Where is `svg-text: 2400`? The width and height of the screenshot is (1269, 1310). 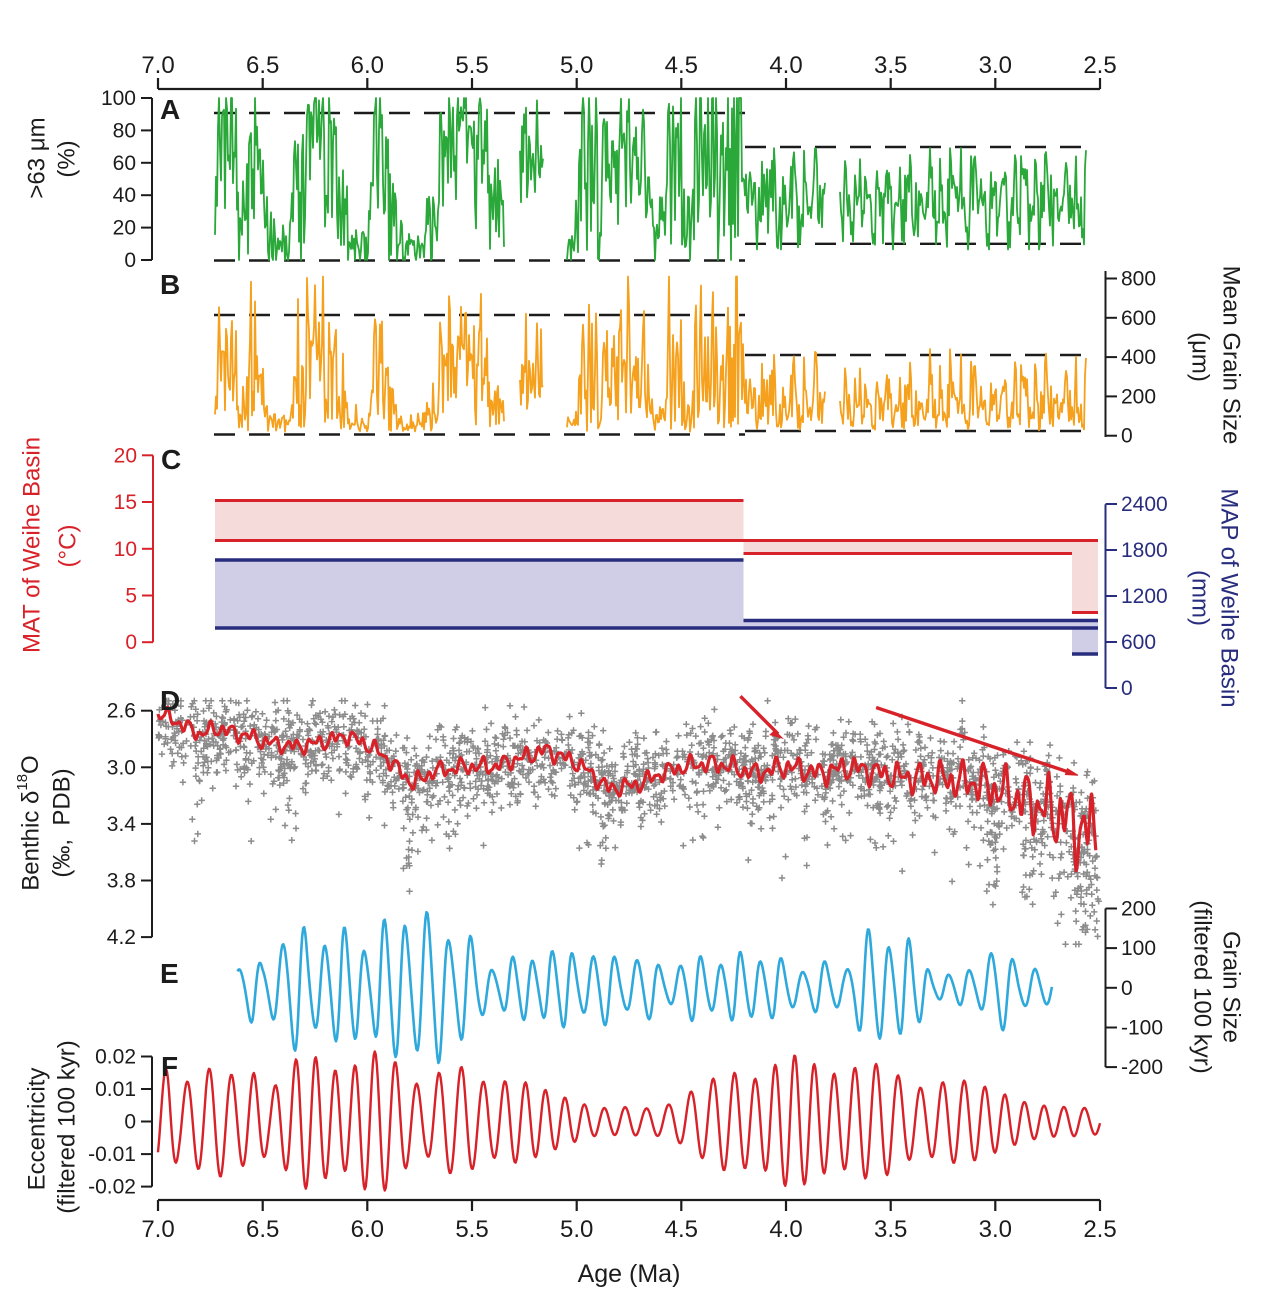 svg-text: 2400 is located at coordinates (1144, 504).